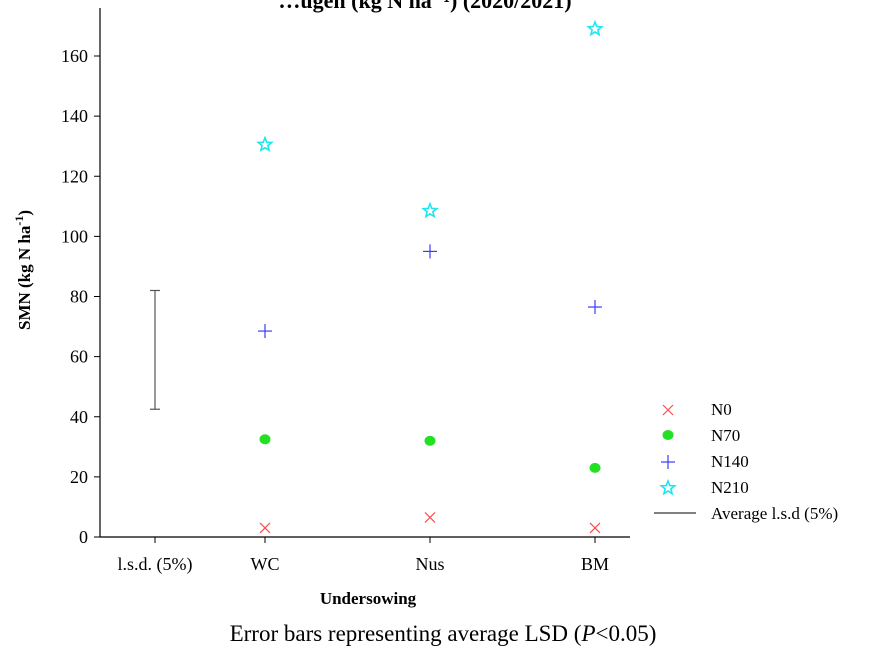 The image size is (874, 650). What do you see at coordinates (79, 297) in the screenshot?
I see `y-tick-label: 80` at bounding box center [79, 297].